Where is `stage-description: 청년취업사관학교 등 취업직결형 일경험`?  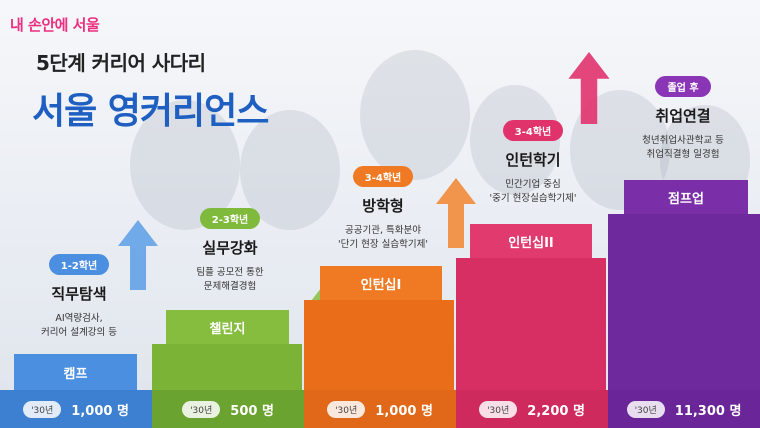
stage-description: 청년취업사관학교 등 취업직결형 일경험 is located at coordinates (683, 148).